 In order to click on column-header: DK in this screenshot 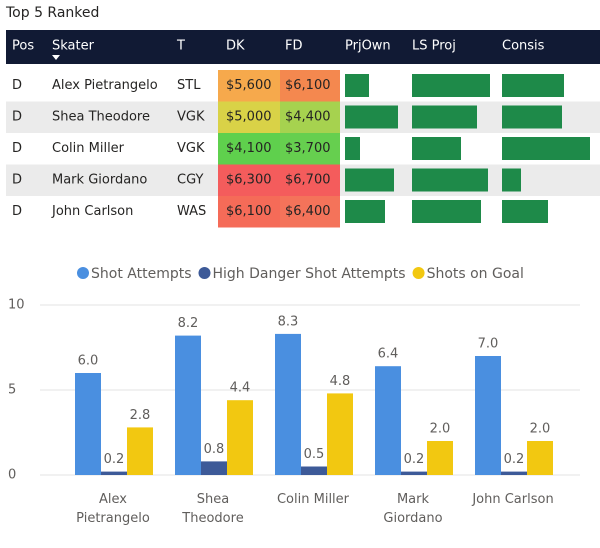, I will do `click(235, 46)`.